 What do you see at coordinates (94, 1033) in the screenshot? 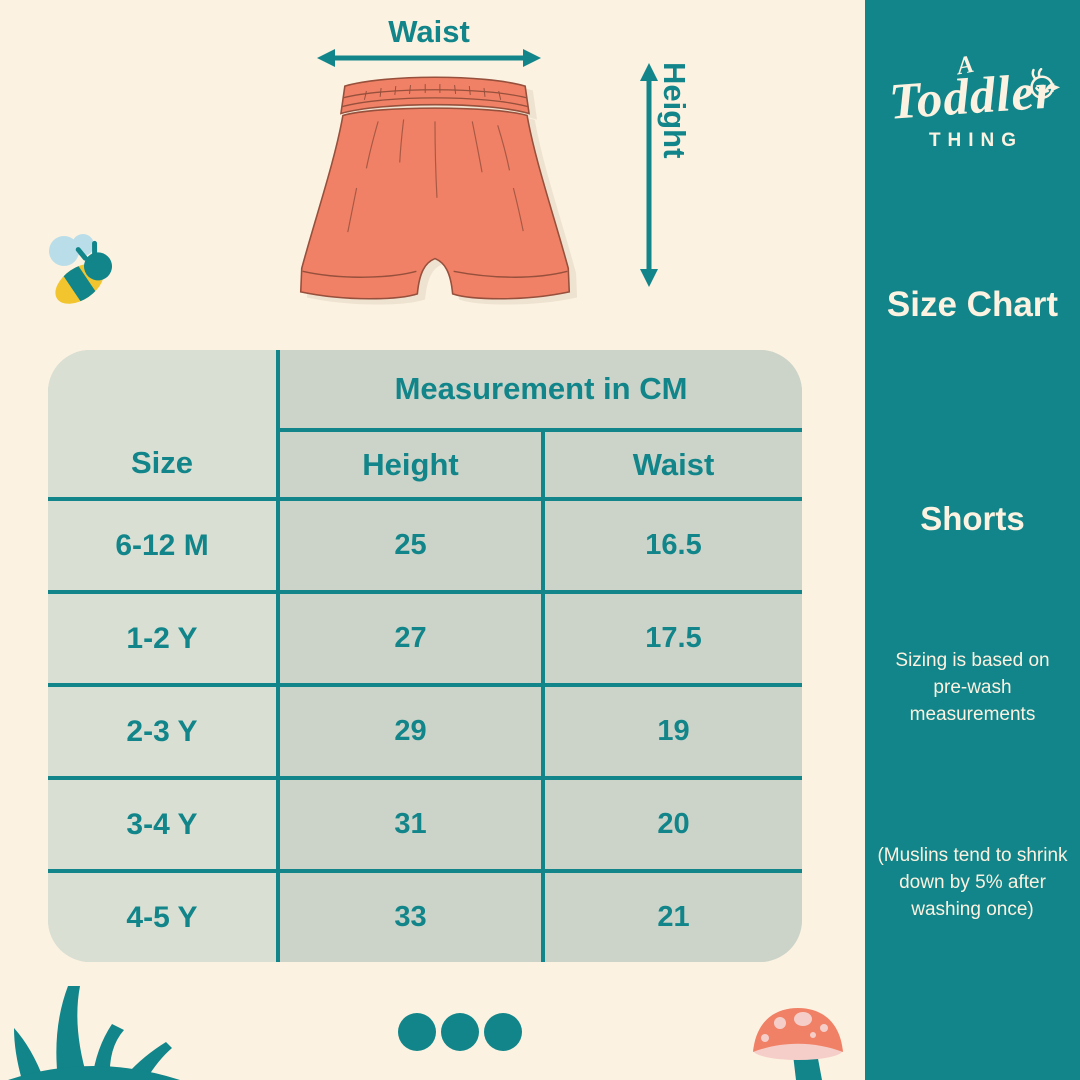
I see `grass-icon` at bounding box center [94, 1033].